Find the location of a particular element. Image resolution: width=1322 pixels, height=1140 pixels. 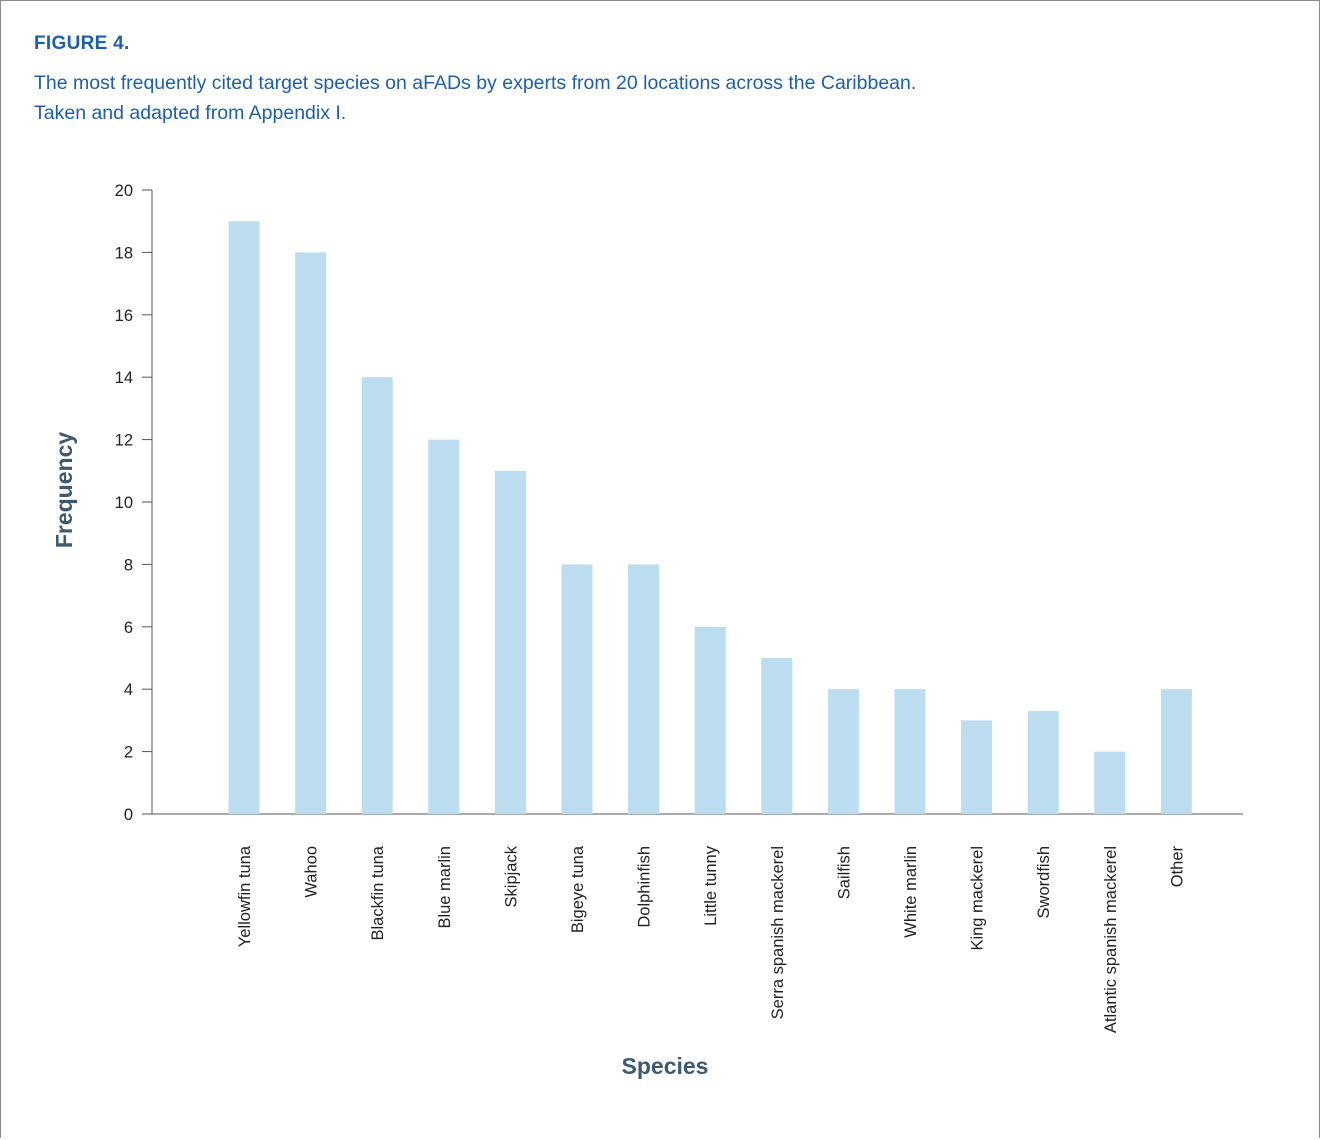

y-tick-label: 12 is located at coordinates (124, 441).